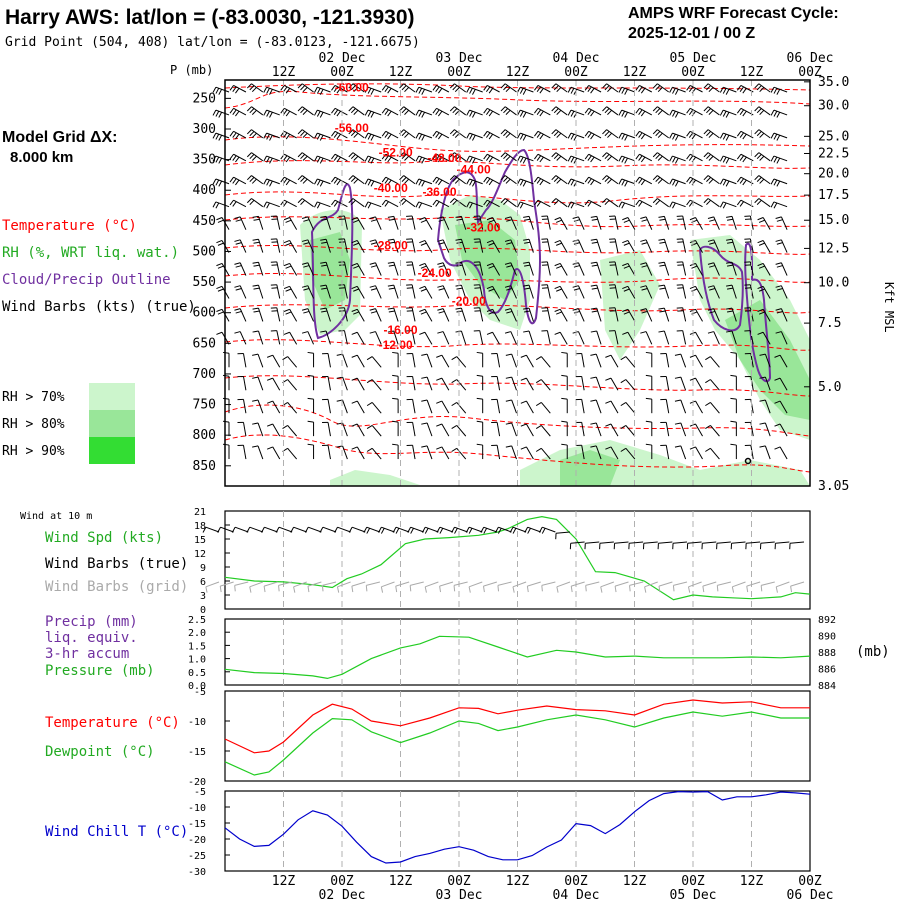  What do you see at coordinates (204, 98) in the screenshot?
I see `pressure-tick-label: 250` at bounding box center [204, 98].